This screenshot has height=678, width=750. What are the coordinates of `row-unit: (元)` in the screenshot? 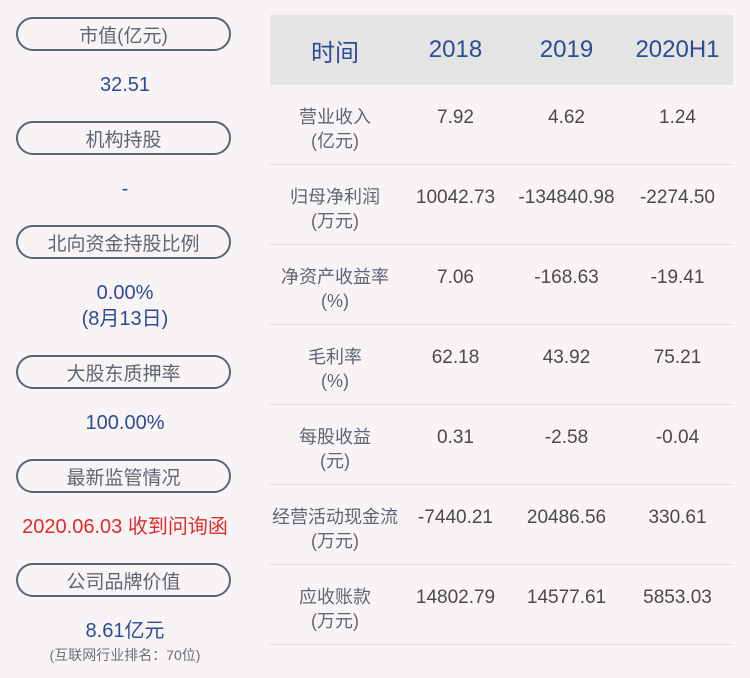 It's located at (335, 461).